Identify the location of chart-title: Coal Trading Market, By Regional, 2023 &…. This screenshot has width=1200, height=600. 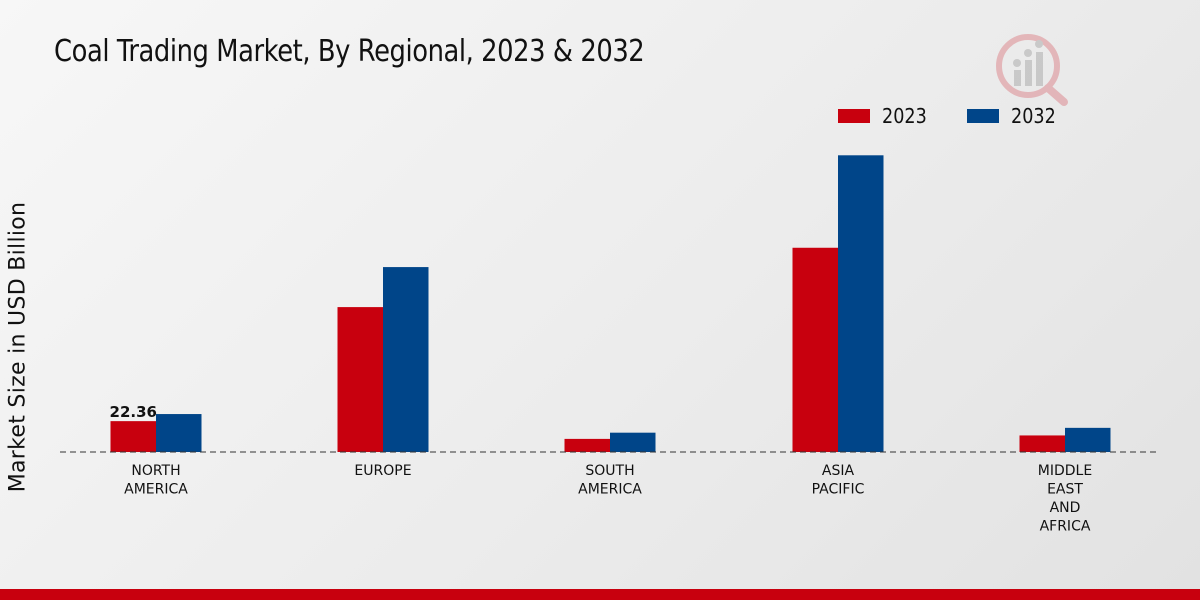
(349, 51).